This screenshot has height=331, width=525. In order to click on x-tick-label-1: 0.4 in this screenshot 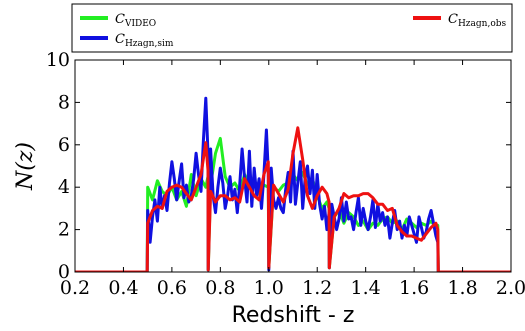, I will do `click(123, 288)`.